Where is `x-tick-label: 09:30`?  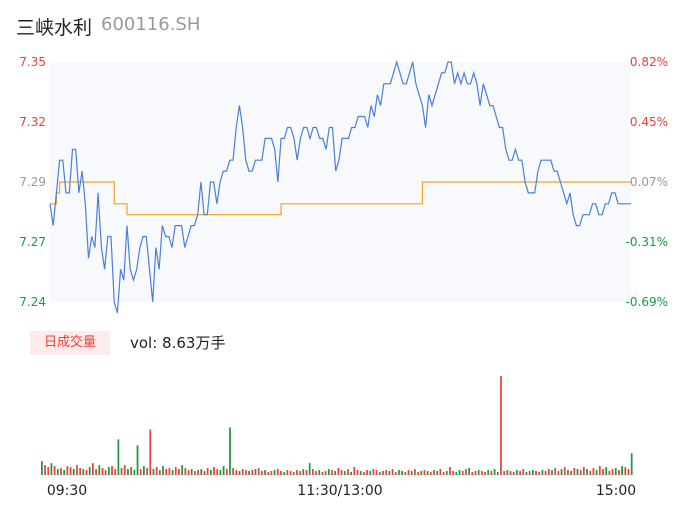
x-tick-label: 09:30 is located at coordinates (67, 491).